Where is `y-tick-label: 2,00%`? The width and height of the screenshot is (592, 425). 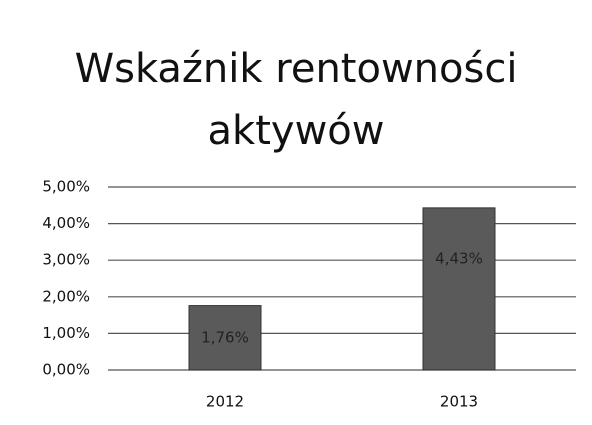 y-tick-label: 2,00% is located at coordinates (66, 296).